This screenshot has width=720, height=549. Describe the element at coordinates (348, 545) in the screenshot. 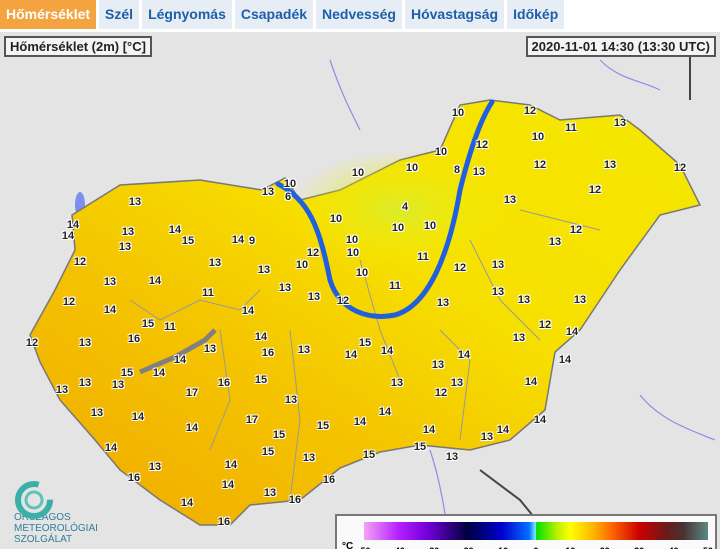

I see `legend-unit: °C` at that location.